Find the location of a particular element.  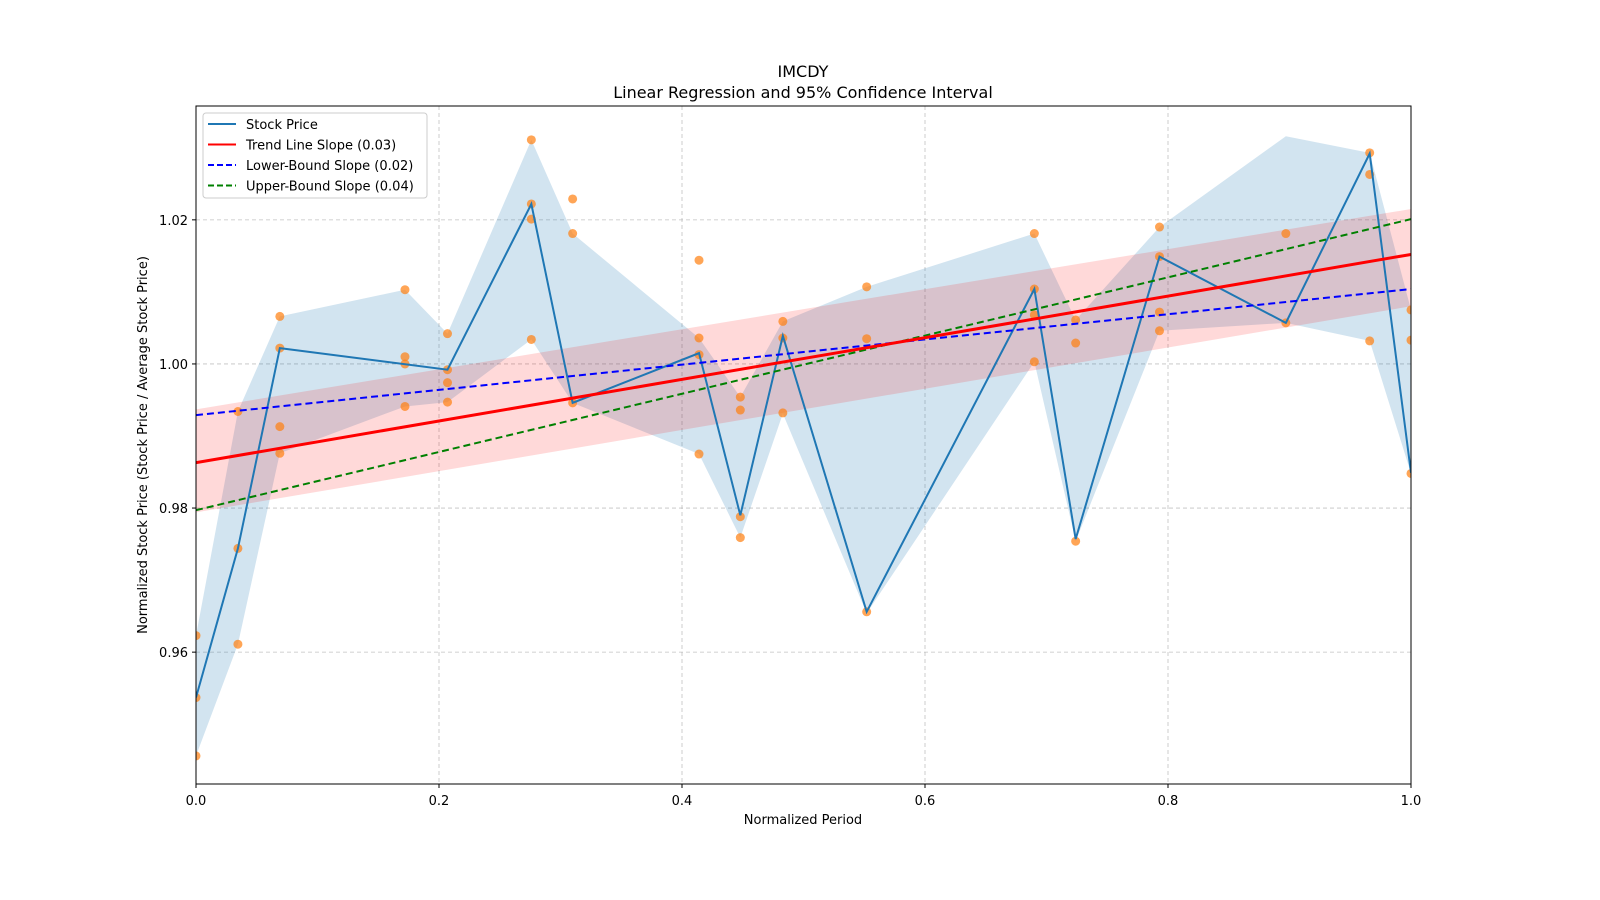

legend-label-2: Trend Line Slope (0.03) is located at coordinates (320, 146).